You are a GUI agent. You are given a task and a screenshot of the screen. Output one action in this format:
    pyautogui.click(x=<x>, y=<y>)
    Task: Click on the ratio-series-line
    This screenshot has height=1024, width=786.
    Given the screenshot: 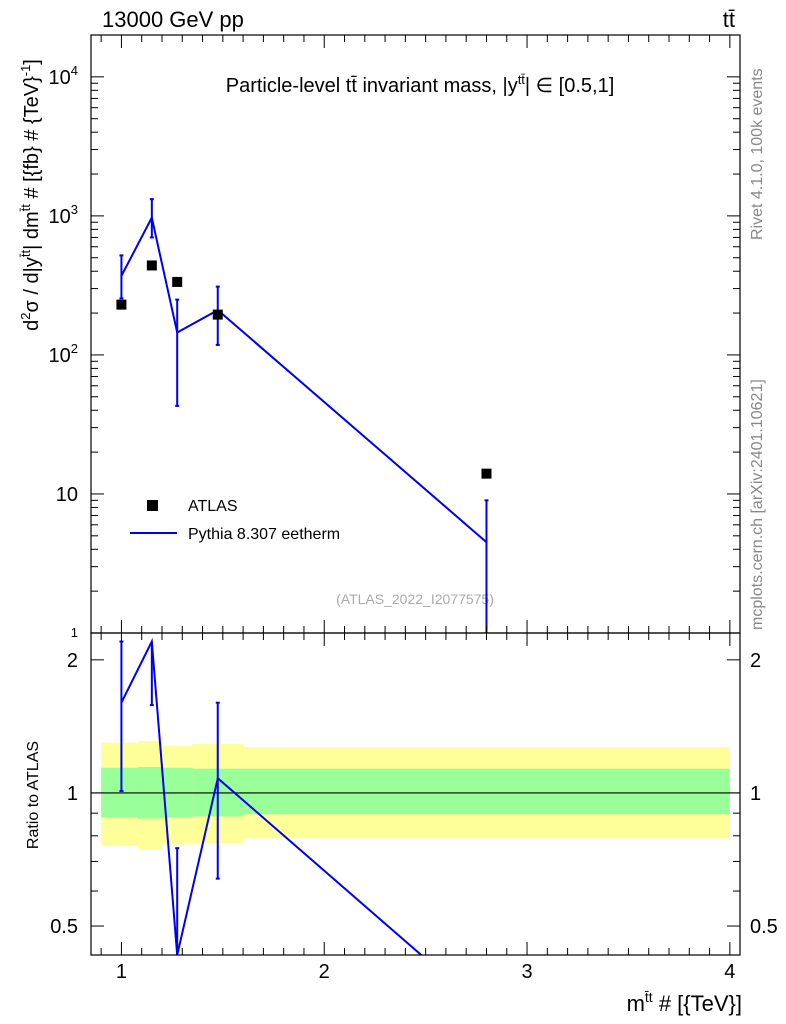 What is the action you would take?
    pyautogui.click(x=271, y=796)
    